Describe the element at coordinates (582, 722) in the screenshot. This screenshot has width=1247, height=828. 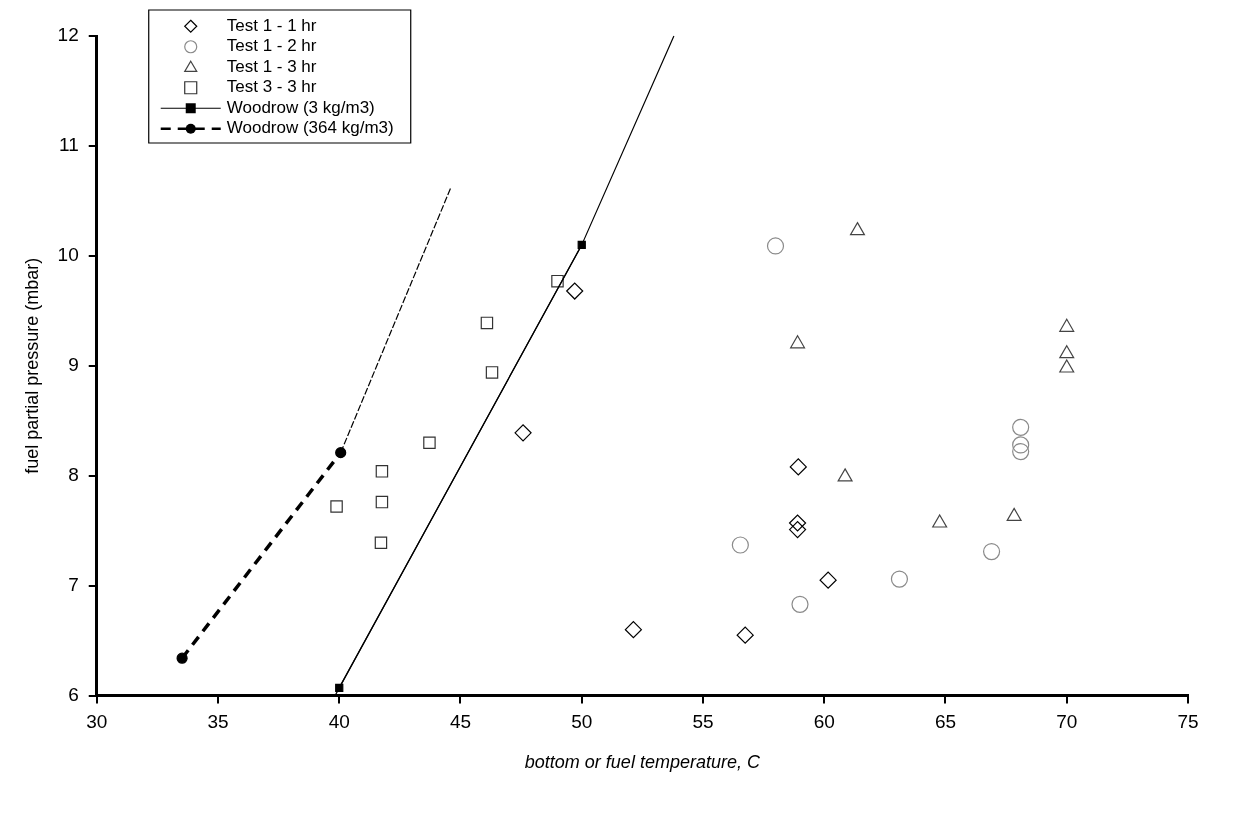
I see `x-tick-label: 50` at that location.